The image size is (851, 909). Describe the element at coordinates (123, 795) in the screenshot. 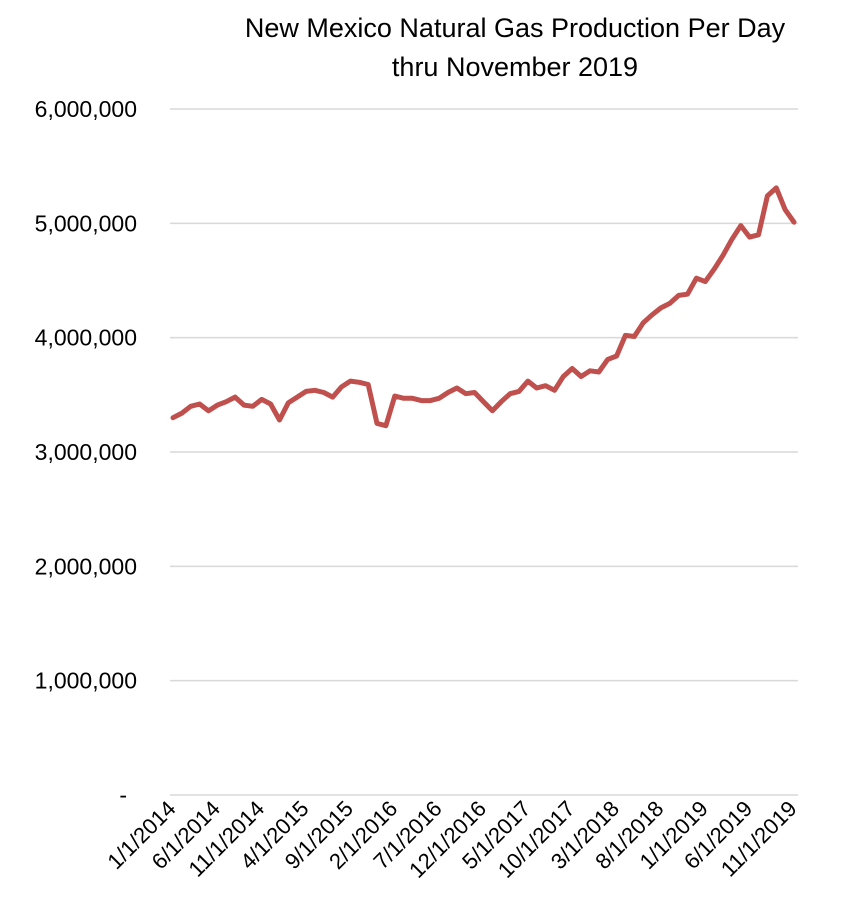

I see `y-tick-label: -` at that location.